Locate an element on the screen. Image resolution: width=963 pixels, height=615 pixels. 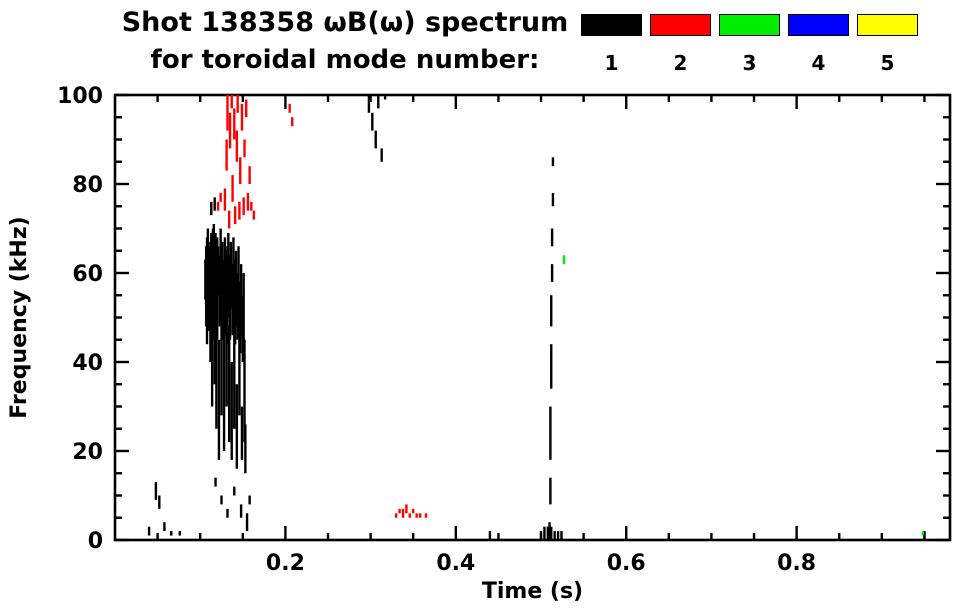
y-tick-label: 20 is located at coordinates (87, 452).